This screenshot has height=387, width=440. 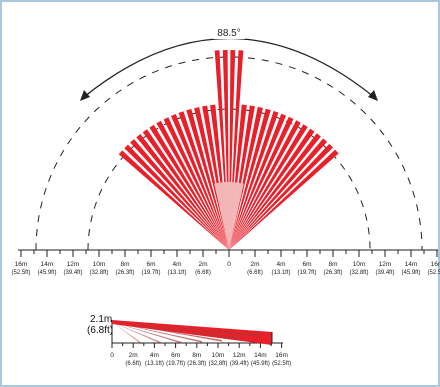 What do you see at coordinates (229, 264) in the screenshot?
I see `scale-label-m: 0` at bounding box center [229, 264].